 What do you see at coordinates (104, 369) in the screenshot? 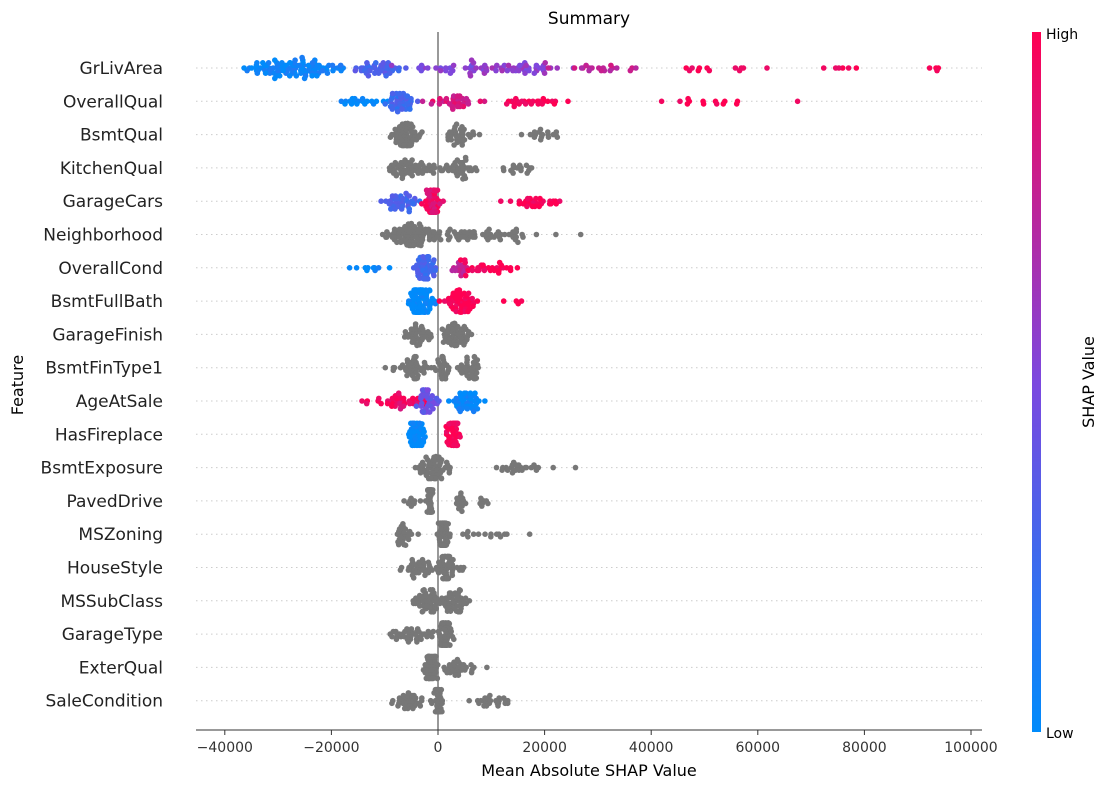
I see `feature-label: BsmtFinType1` at bounding box center [104, 369].